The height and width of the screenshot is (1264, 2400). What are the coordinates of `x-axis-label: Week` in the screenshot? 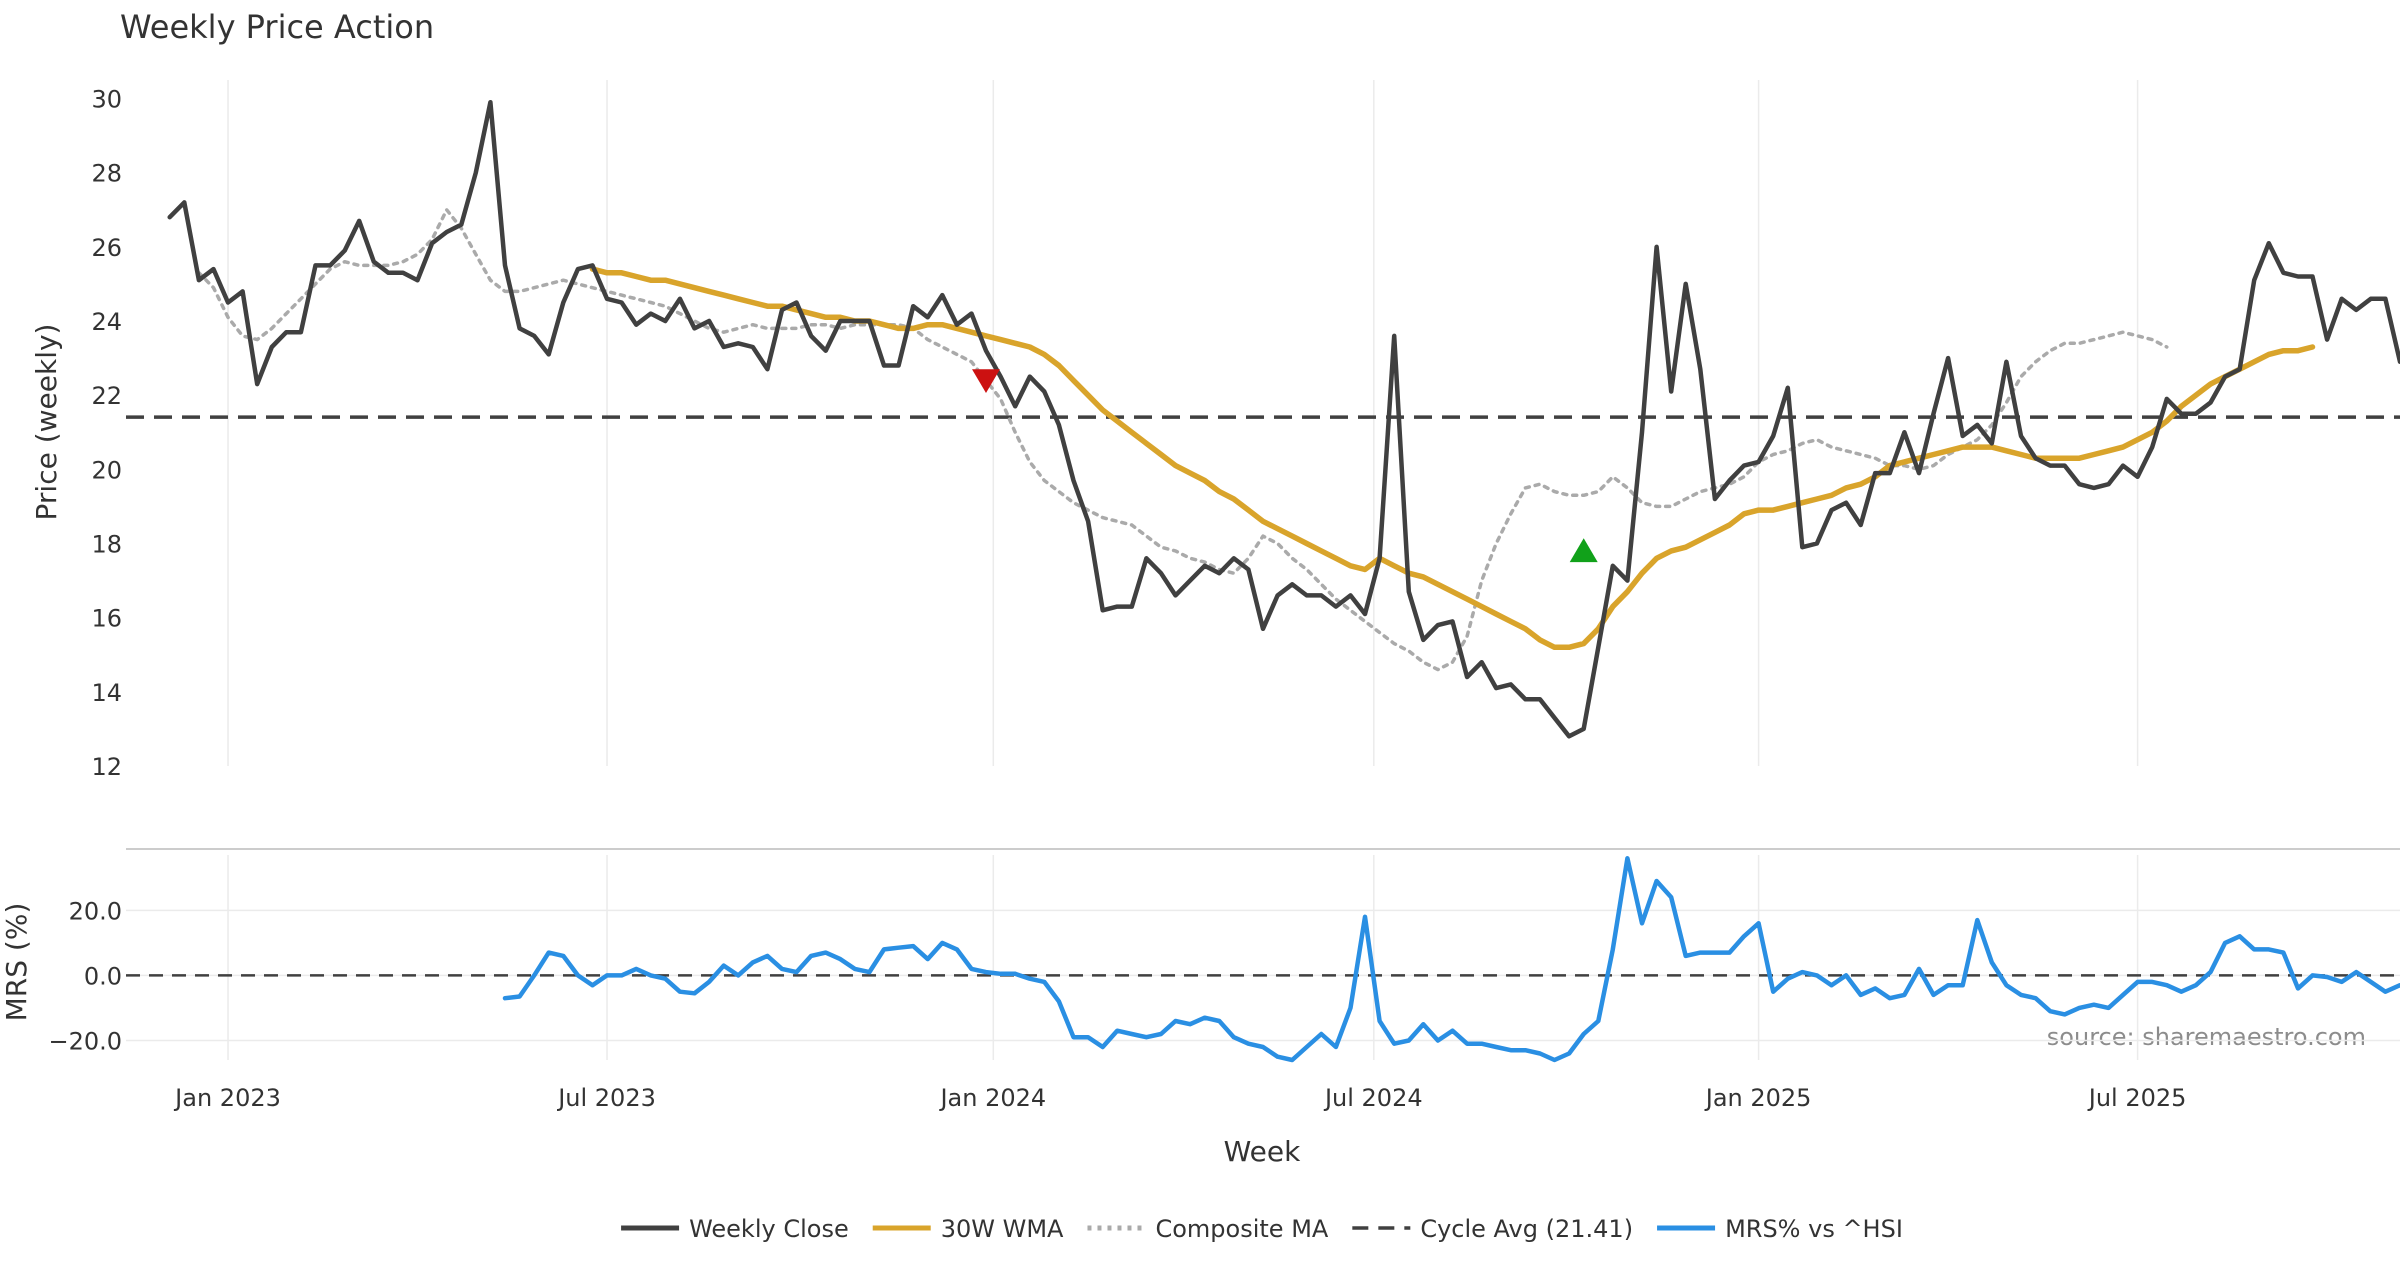 It's located at (1262, 1151).